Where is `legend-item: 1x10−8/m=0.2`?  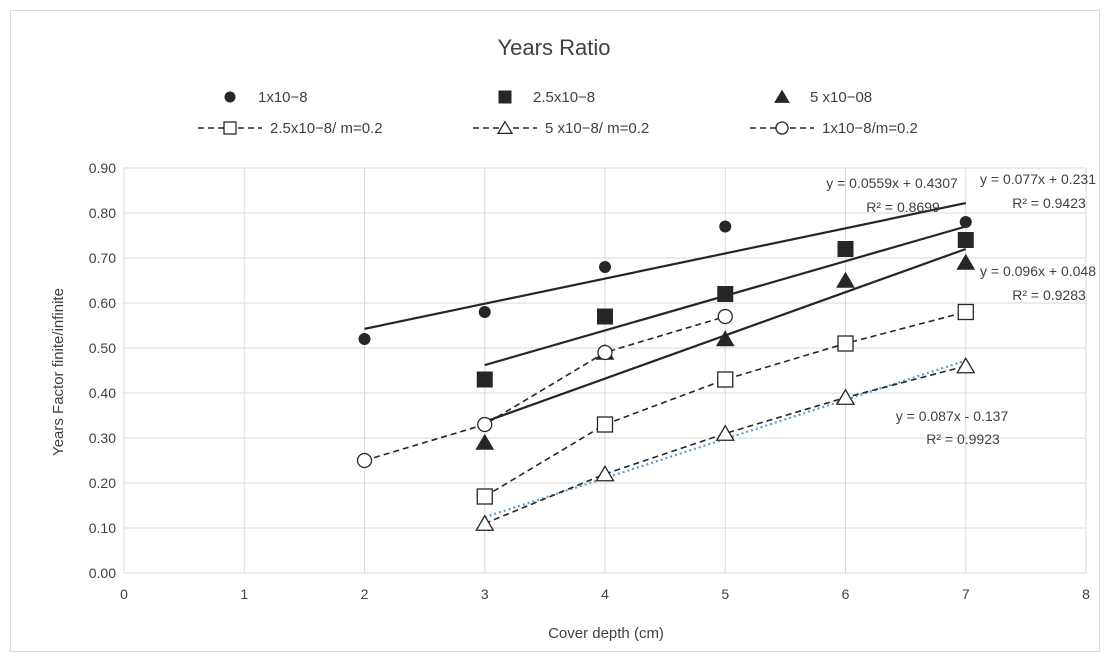
legend-item: 1x10−8/m=0.2 is located at coordinates (834, 128).